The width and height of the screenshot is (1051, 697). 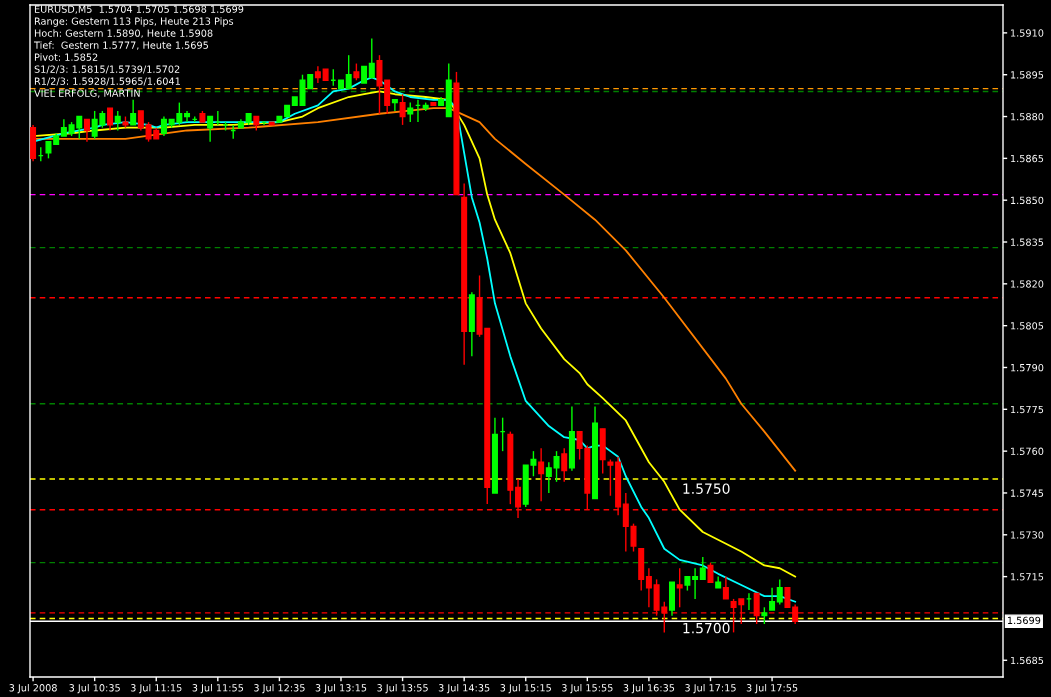 I want to click on y-tick-label: 1.5880, so click(x=1027, y=117).